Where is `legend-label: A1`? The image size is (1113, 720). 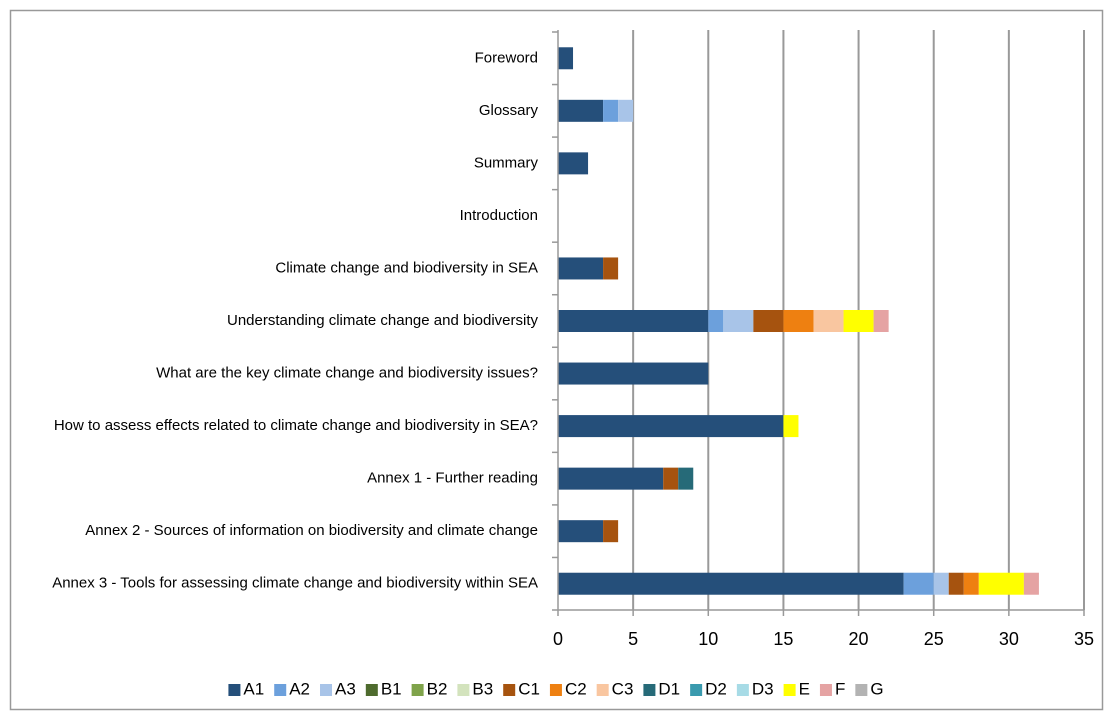 legend-label: A1 is located at coordinates (253, 688).